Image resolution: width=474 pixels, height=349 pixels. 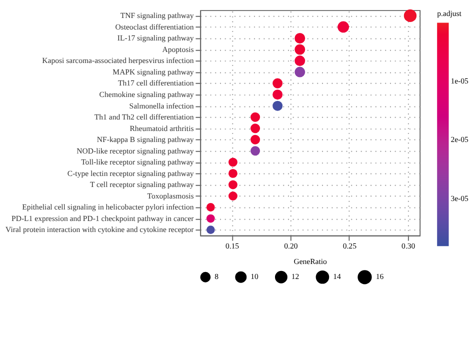 I want to click on y-tick-label: Th17 cell differentiation, so click(x=156, y=83).